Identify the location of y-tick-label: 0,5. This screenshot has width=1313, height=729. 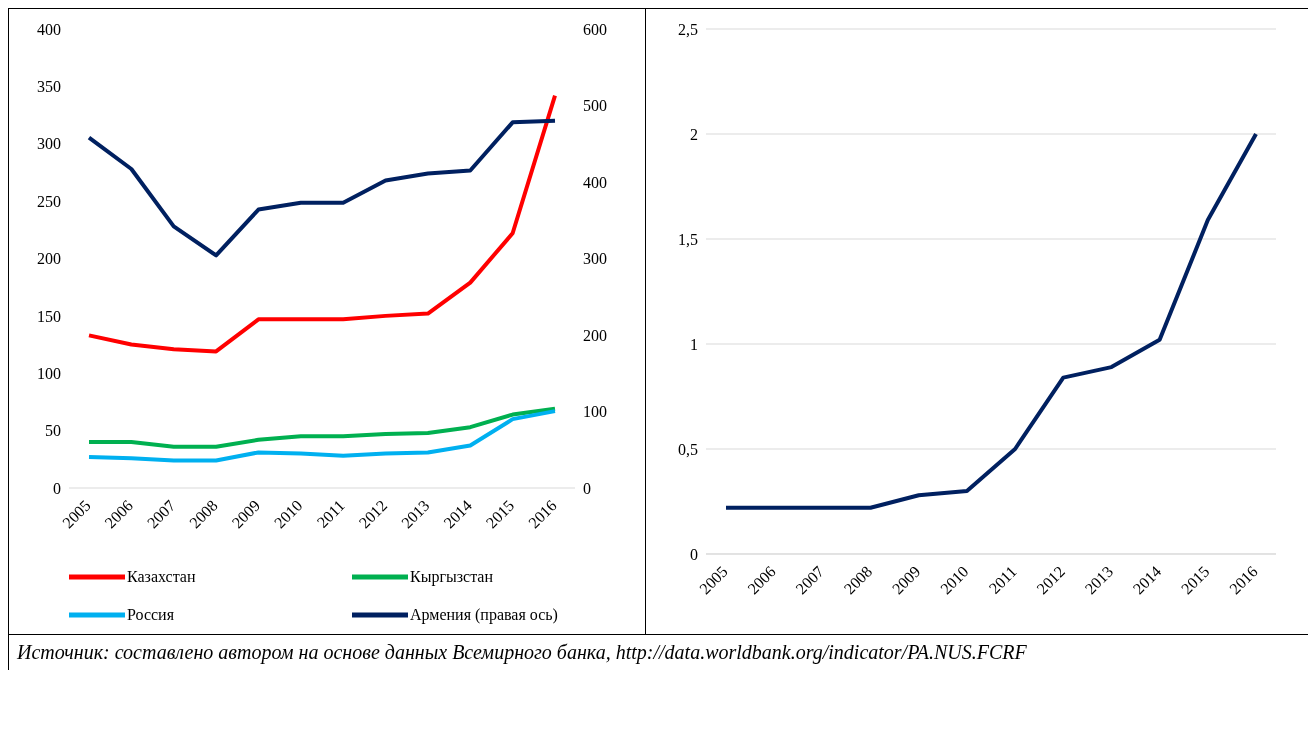
(688, 449).